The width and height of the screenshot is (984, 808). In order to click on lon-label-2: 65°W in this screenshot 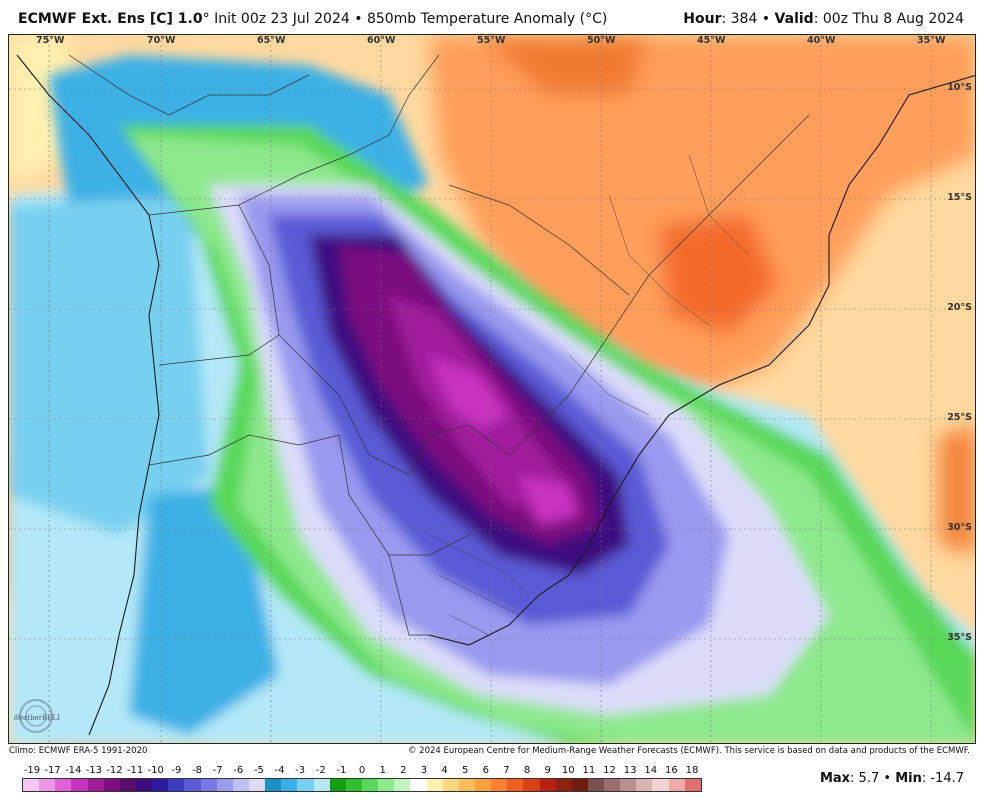, I will do `click(271, 40)`.